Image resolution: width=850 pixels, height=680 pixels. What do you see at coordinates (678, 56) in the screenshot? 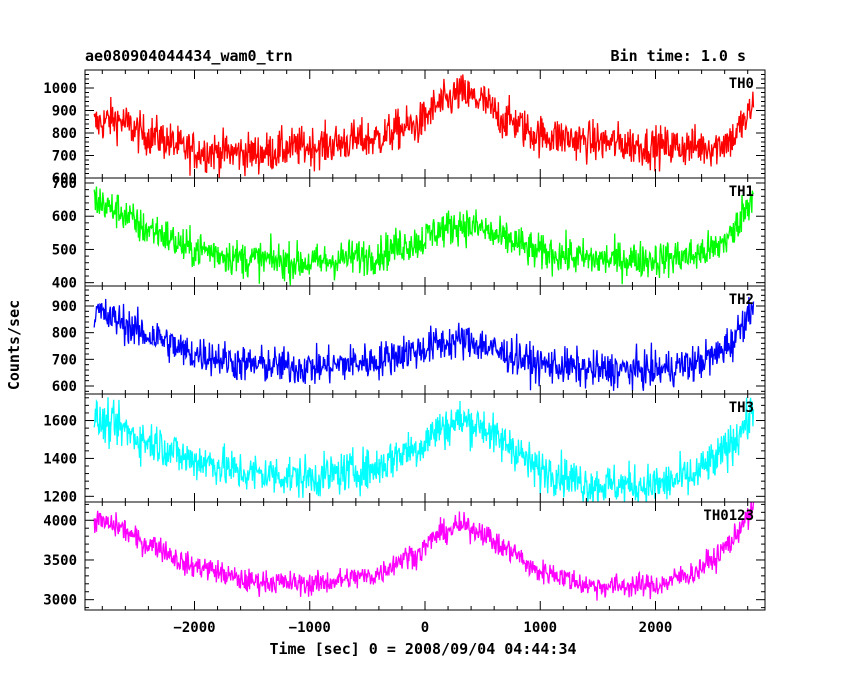
I see `bin-time-label: Bin time: 1.0 s` at bounding box center [678, 56].